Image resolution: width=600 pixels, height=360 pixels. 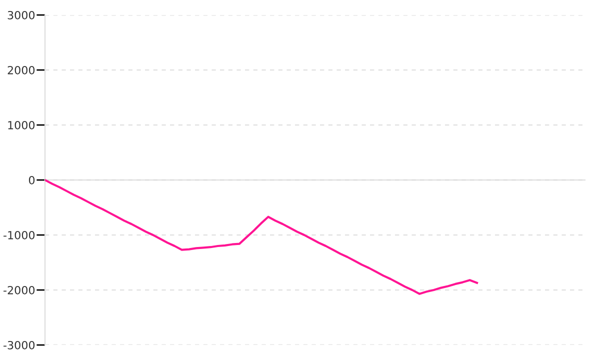 What do you see at coordinates (21, 70) in the screenshot?
I see `y-tick-label: 2000` at bounding box center [21, 70].